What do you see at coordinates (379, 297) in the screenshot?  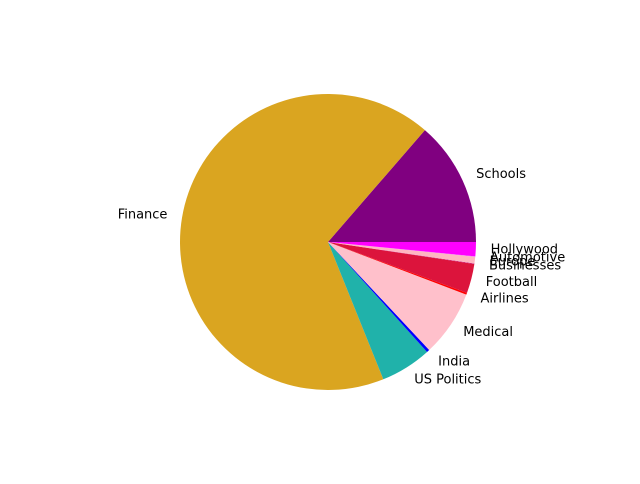 I see `pie-slice-india` at bounding box center [379, 297].